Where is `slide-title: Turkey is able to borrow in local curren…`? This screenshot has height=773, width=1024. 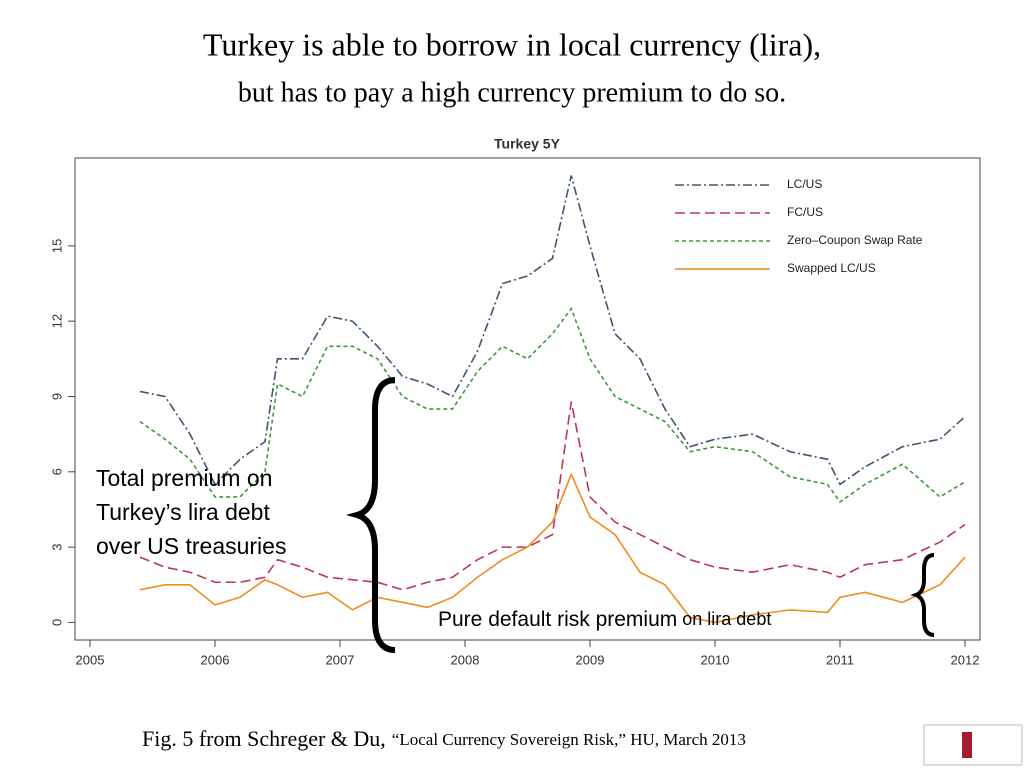 slide-title: Turkey is able to borrow in local curren… is located at coordinates (512, 44).